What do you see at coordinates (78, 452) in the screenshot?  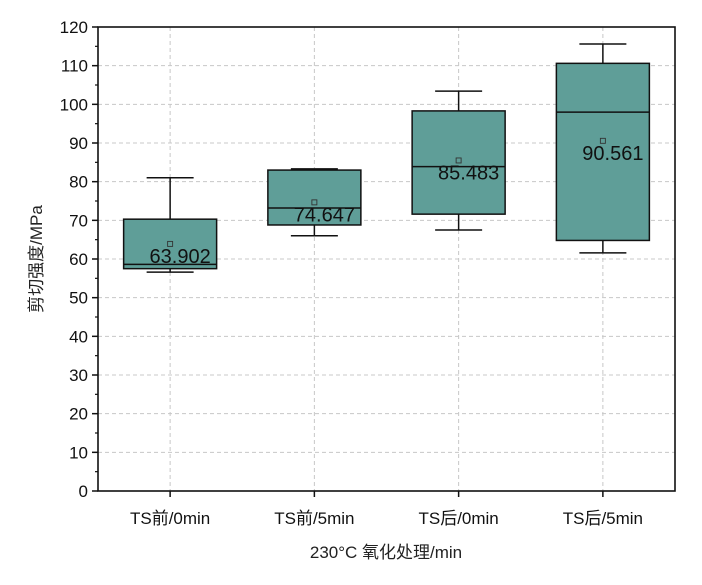 I see `y-tick-label: 10` at bounding box center [78, 452].